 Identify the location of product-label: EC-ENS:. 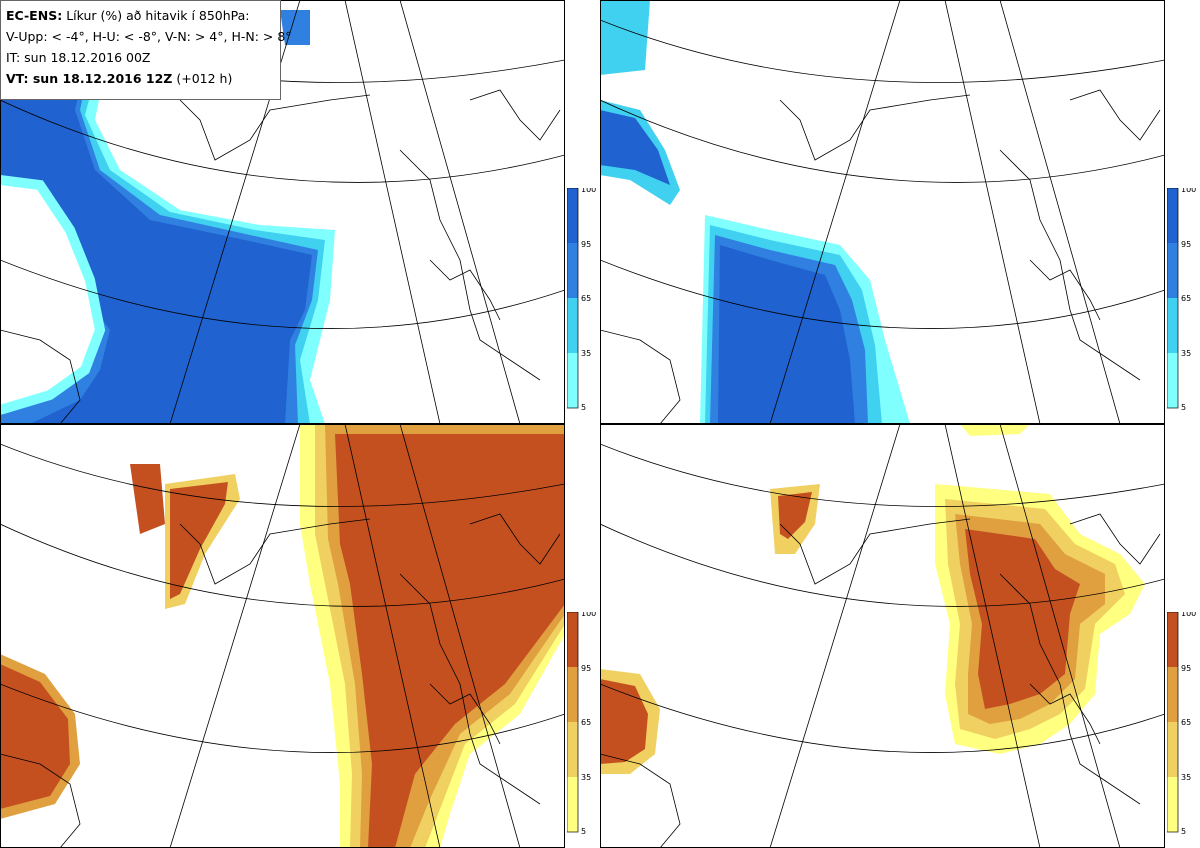
(34, 15).